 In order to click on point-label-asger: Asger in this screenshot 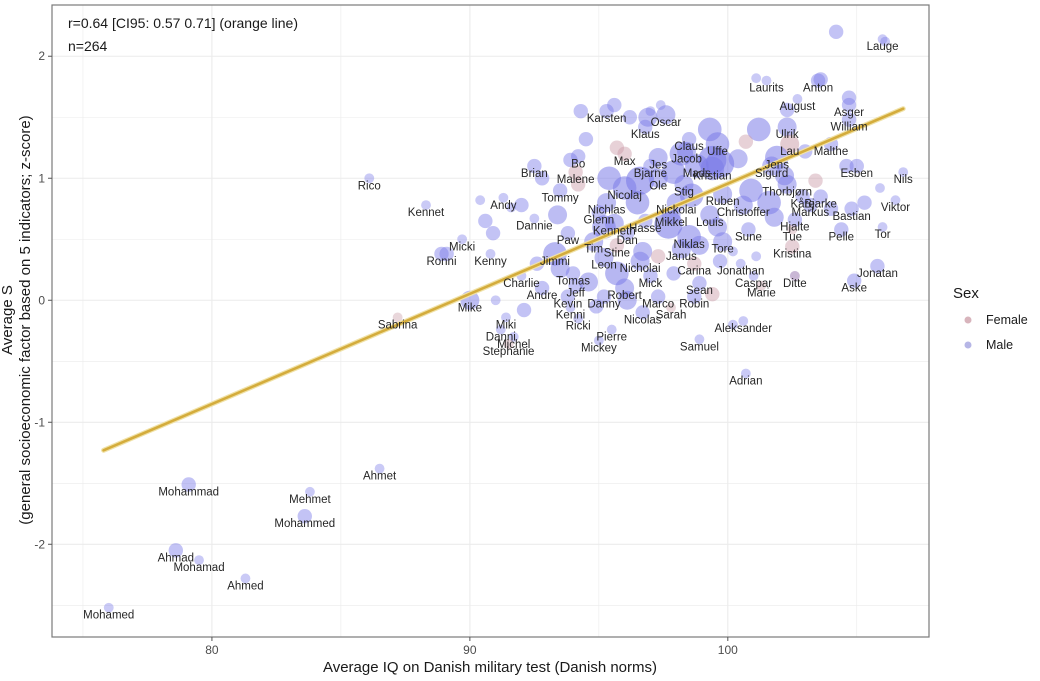, I will do `click(849, 113)`.